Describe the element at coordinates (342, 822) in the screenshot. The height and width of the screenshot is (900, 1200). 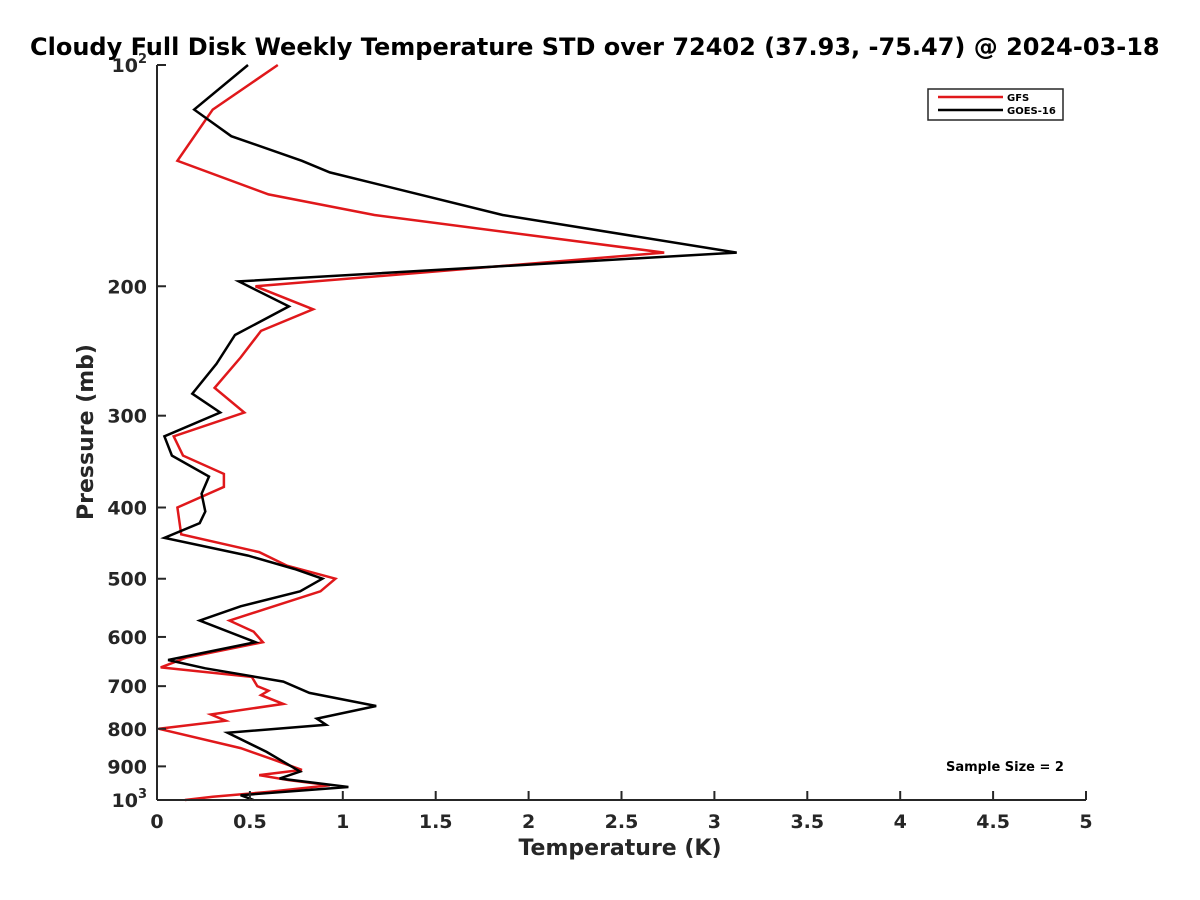
I see `x-tick-label: 1` at that location.